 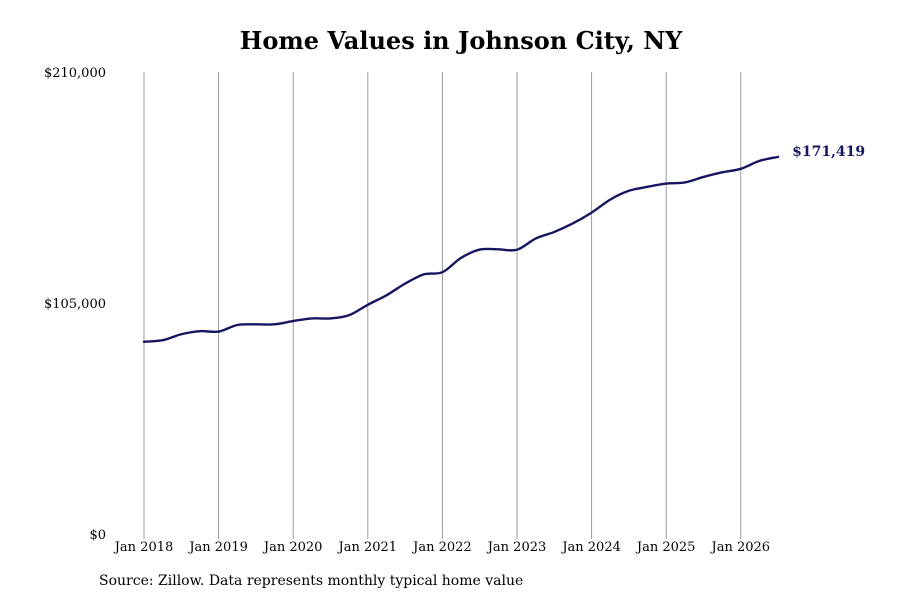 I want to click on y-tick-label: $210,000, so click(x=75, y=73).